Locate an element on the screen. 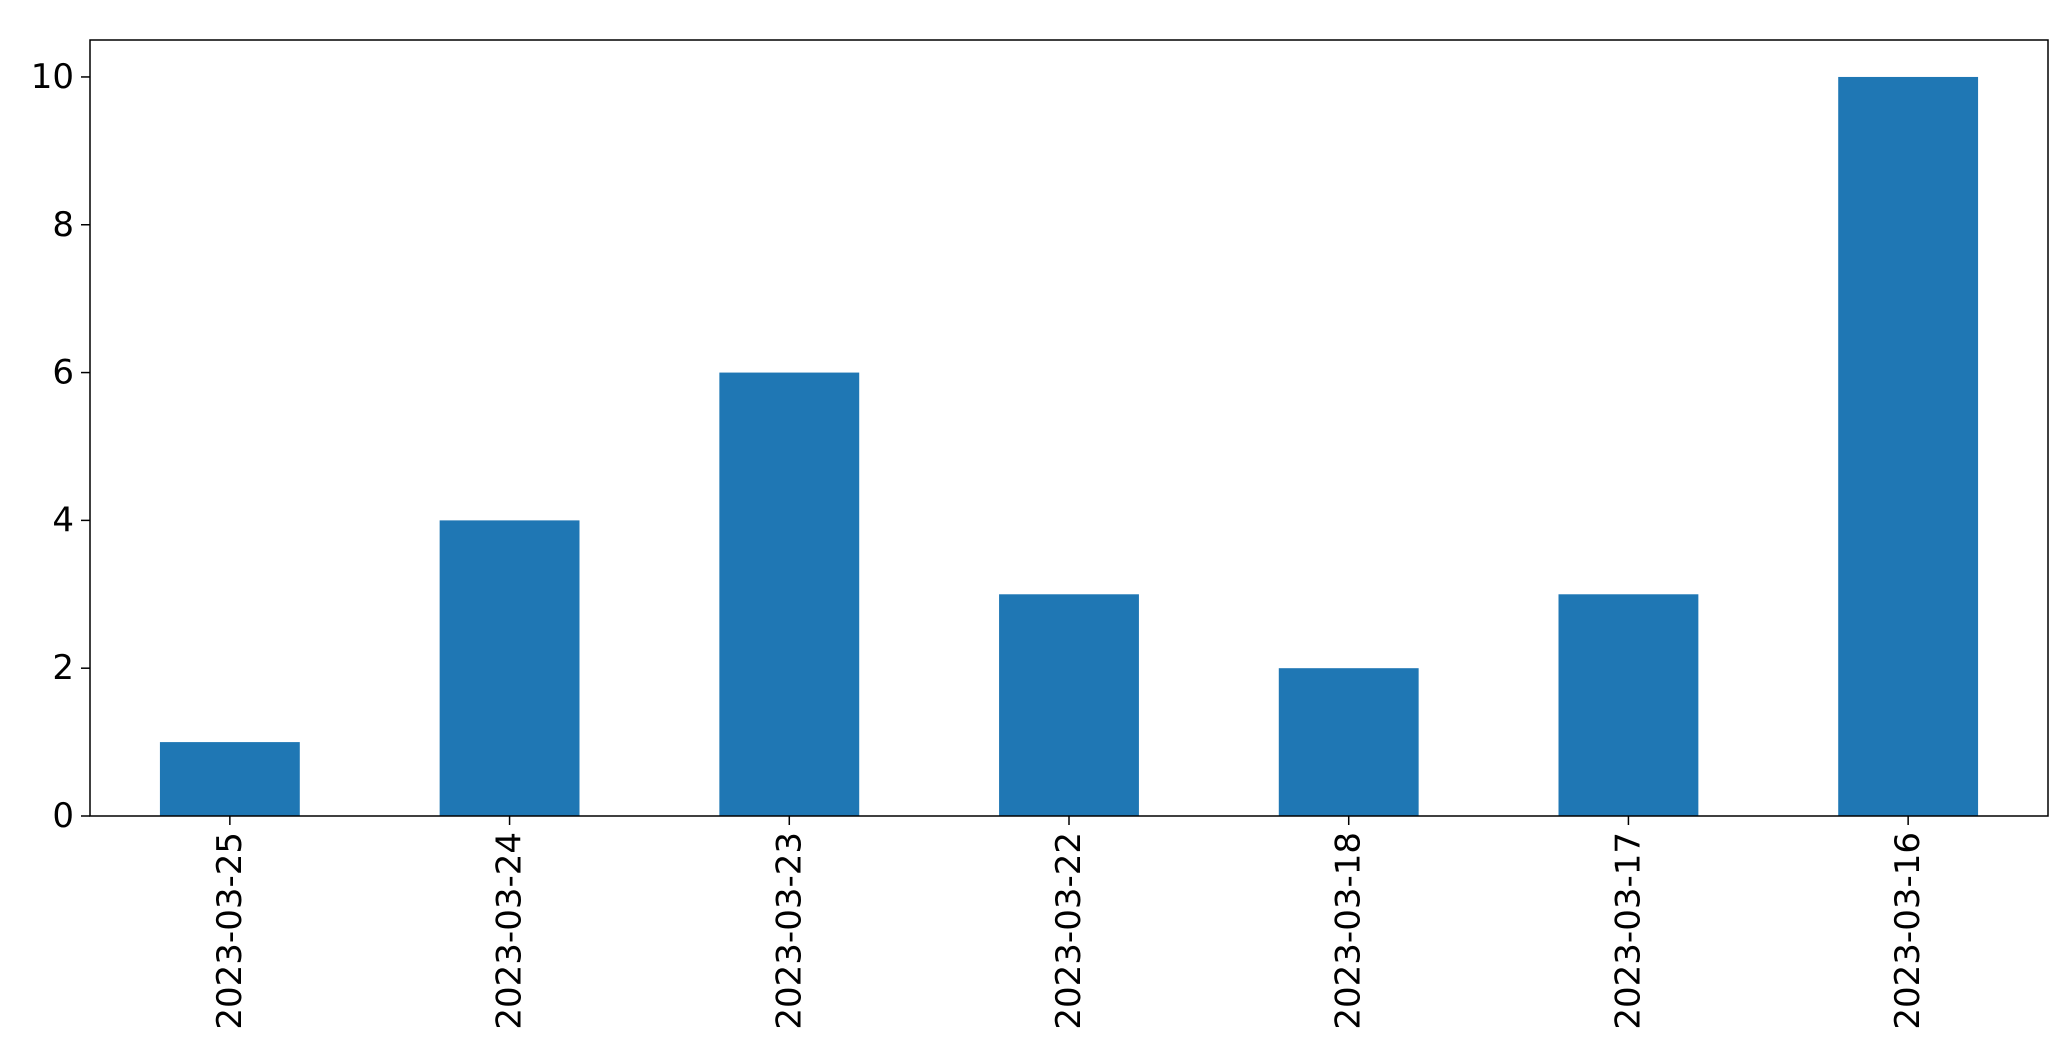 This screenshot has width=2071, height=1061. y-tick-label: 10 is located at coordinates (52, 77).